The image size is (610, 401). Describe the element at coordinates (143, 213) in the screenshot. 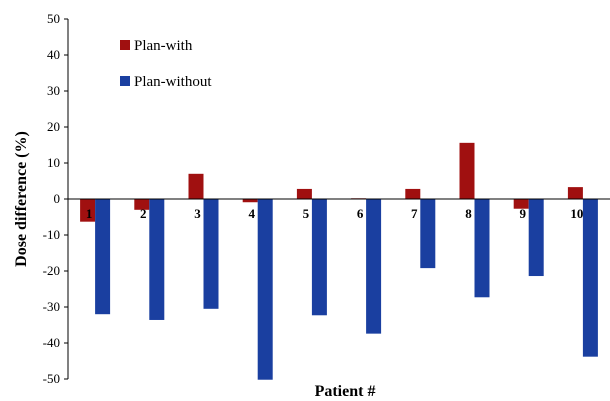

I see `x-tick-label: 2` at that location.